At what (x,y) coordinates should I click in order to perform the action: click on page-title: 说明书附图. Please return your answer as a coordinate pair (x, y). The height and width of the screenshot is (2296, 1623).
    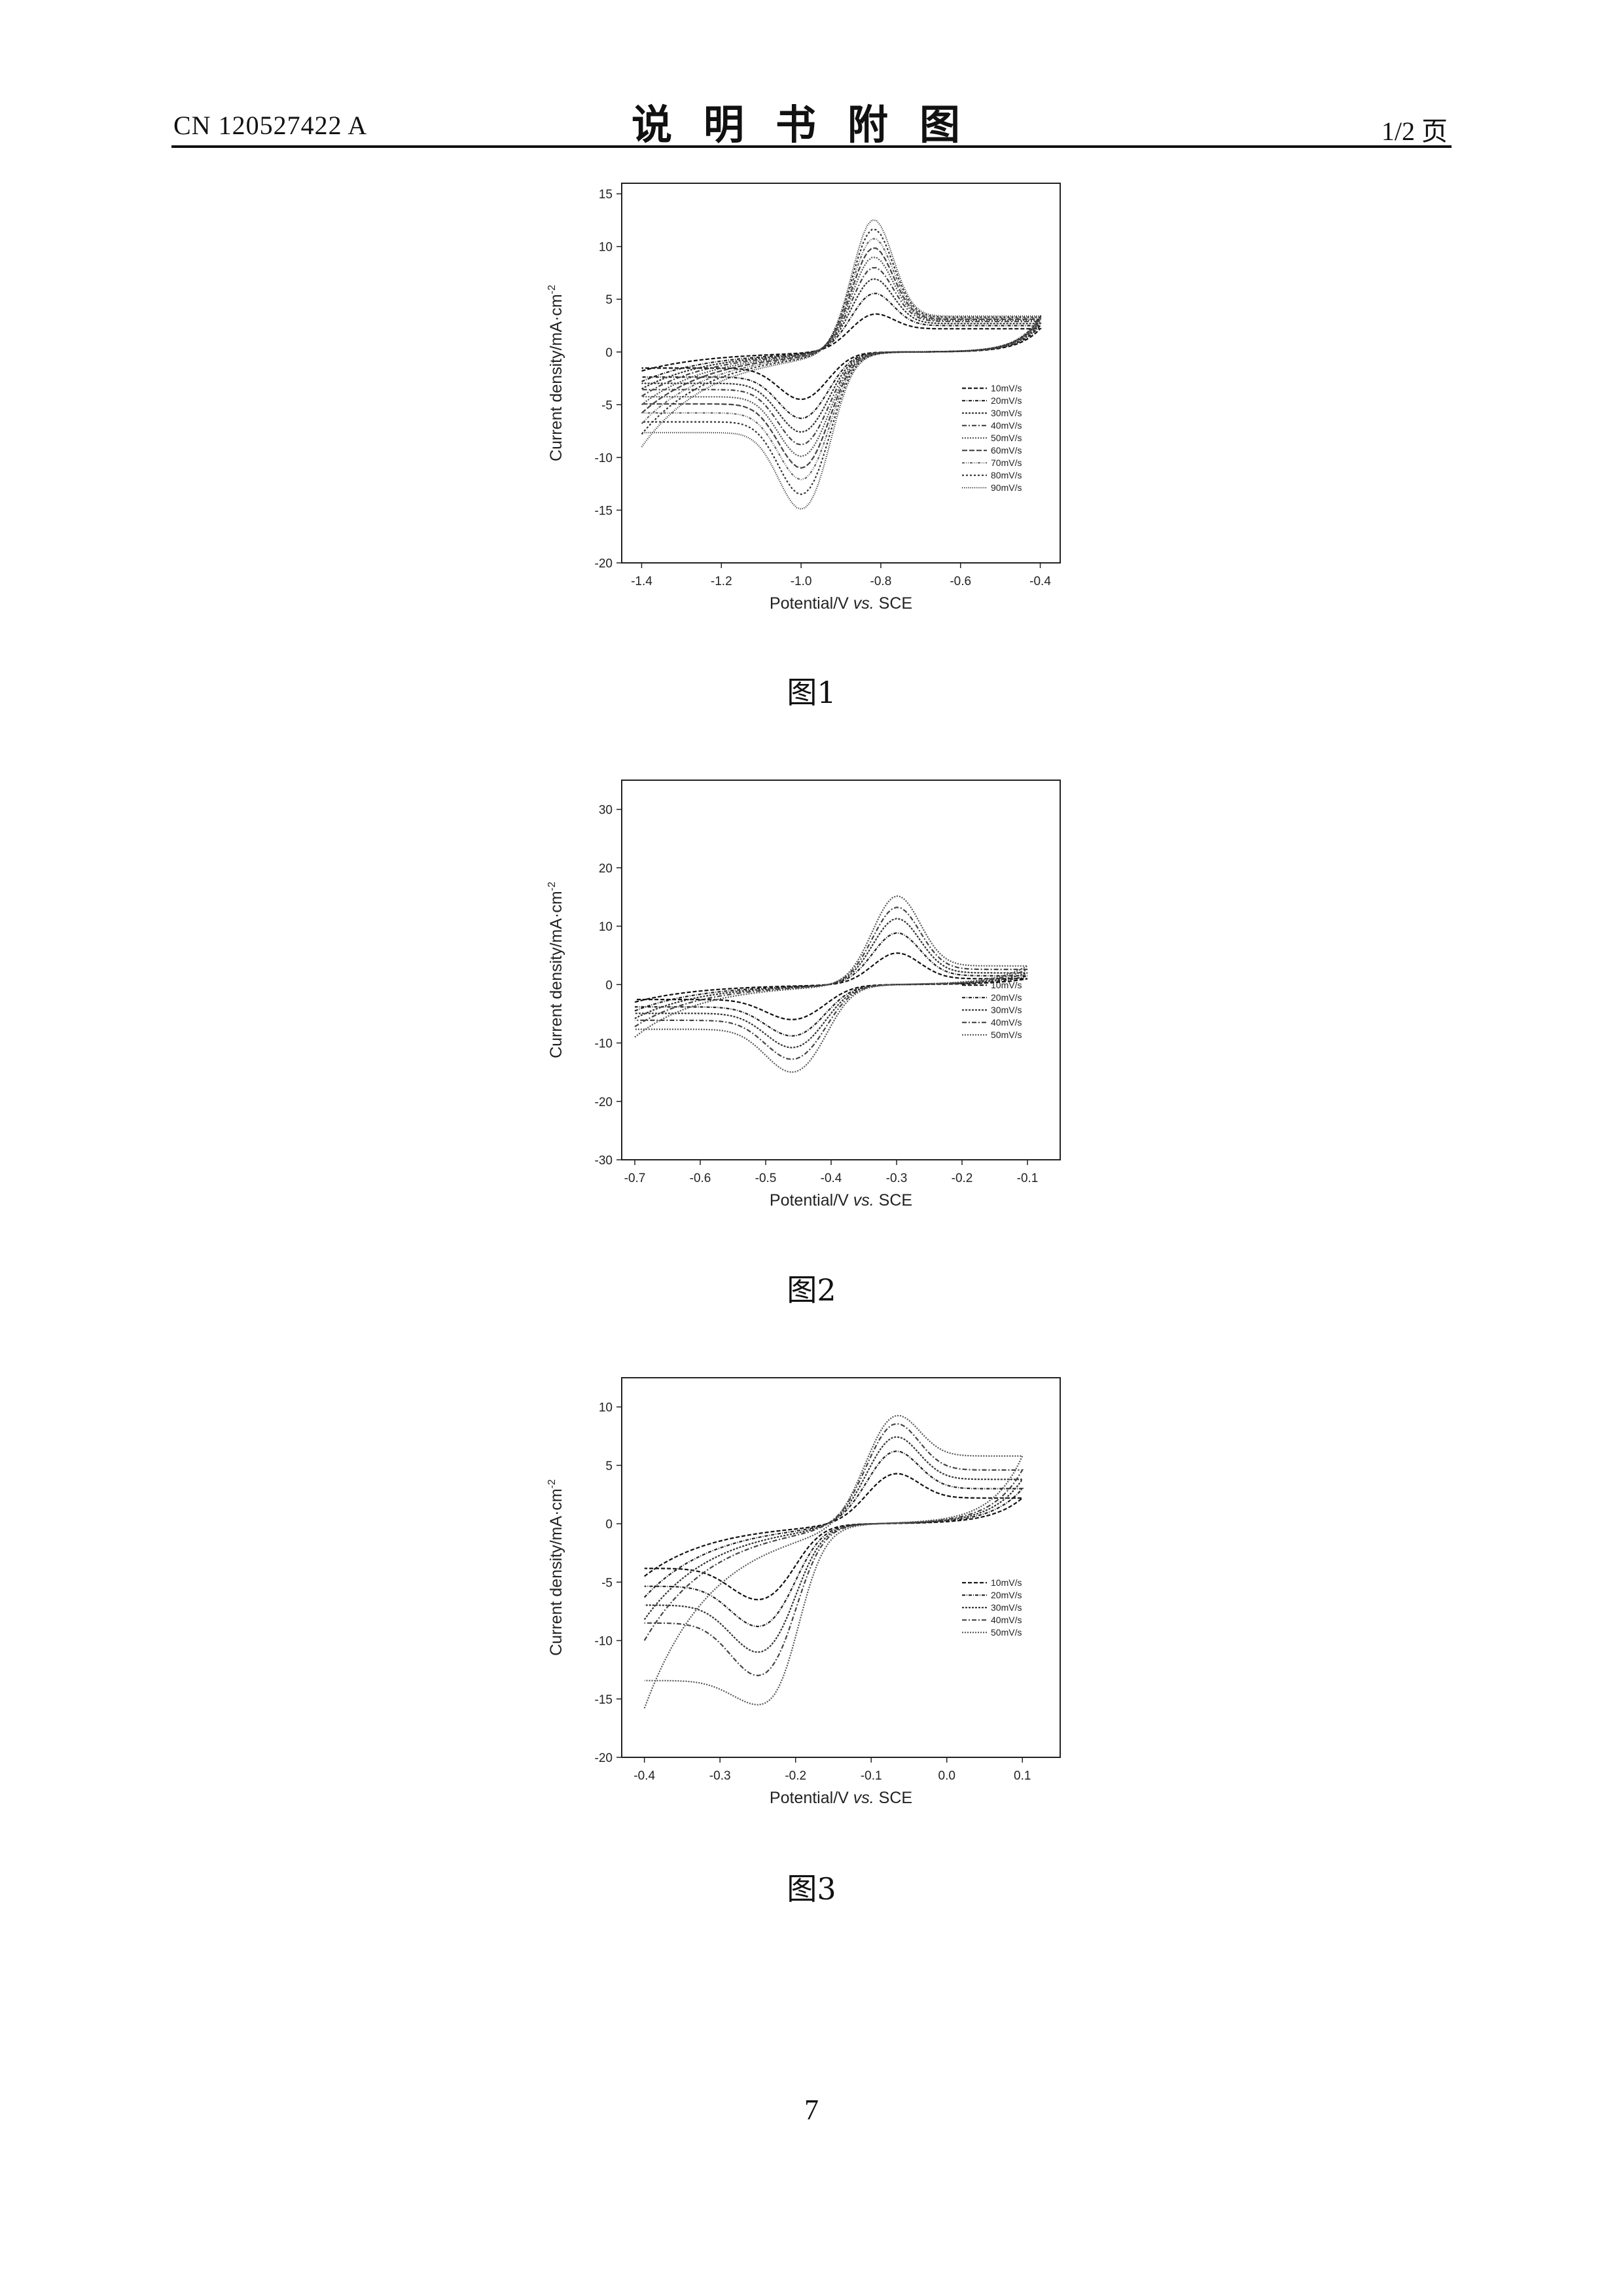
    Looking at the image, I should click on (811, 121).